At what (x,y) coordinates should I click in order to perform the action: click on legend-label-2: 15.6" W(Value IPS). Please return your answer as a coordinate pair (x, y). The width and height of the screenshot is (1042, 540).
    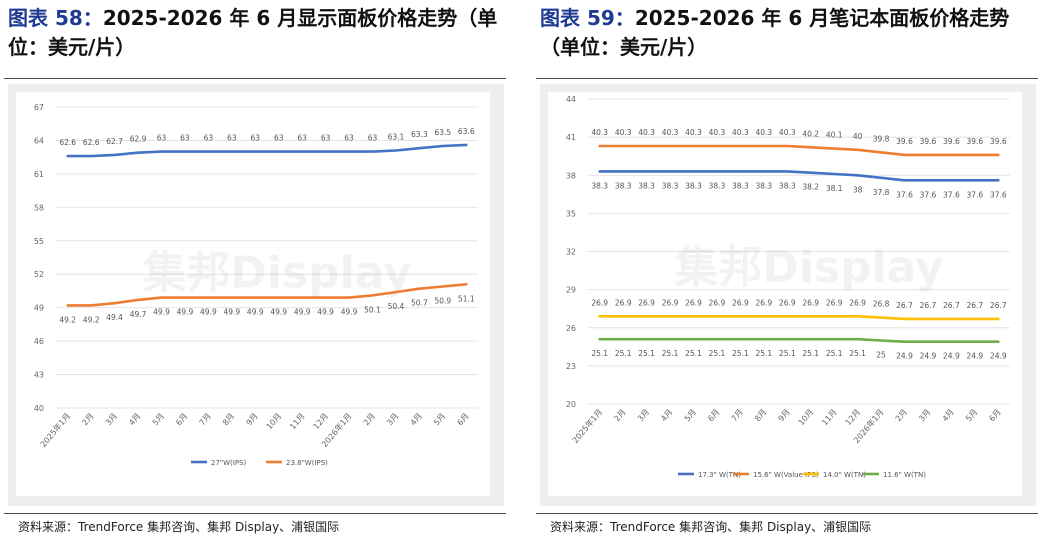
    Looking at the image, I should click on (786, 475).